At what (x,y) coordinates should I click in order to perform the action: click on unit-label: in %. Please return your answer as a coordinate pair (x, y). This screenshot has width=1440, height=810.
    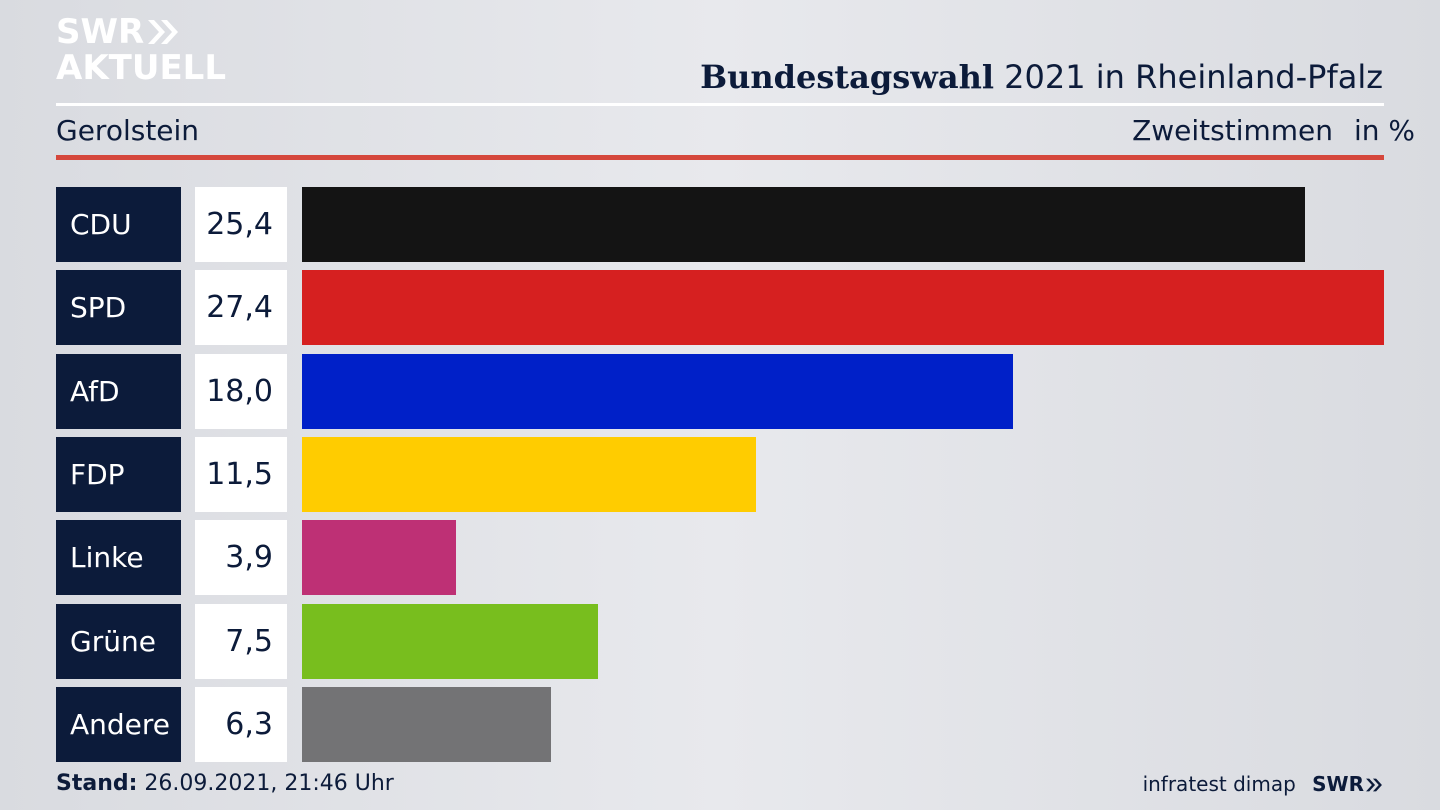
    Looking at the image, I should click on (1385, 130).